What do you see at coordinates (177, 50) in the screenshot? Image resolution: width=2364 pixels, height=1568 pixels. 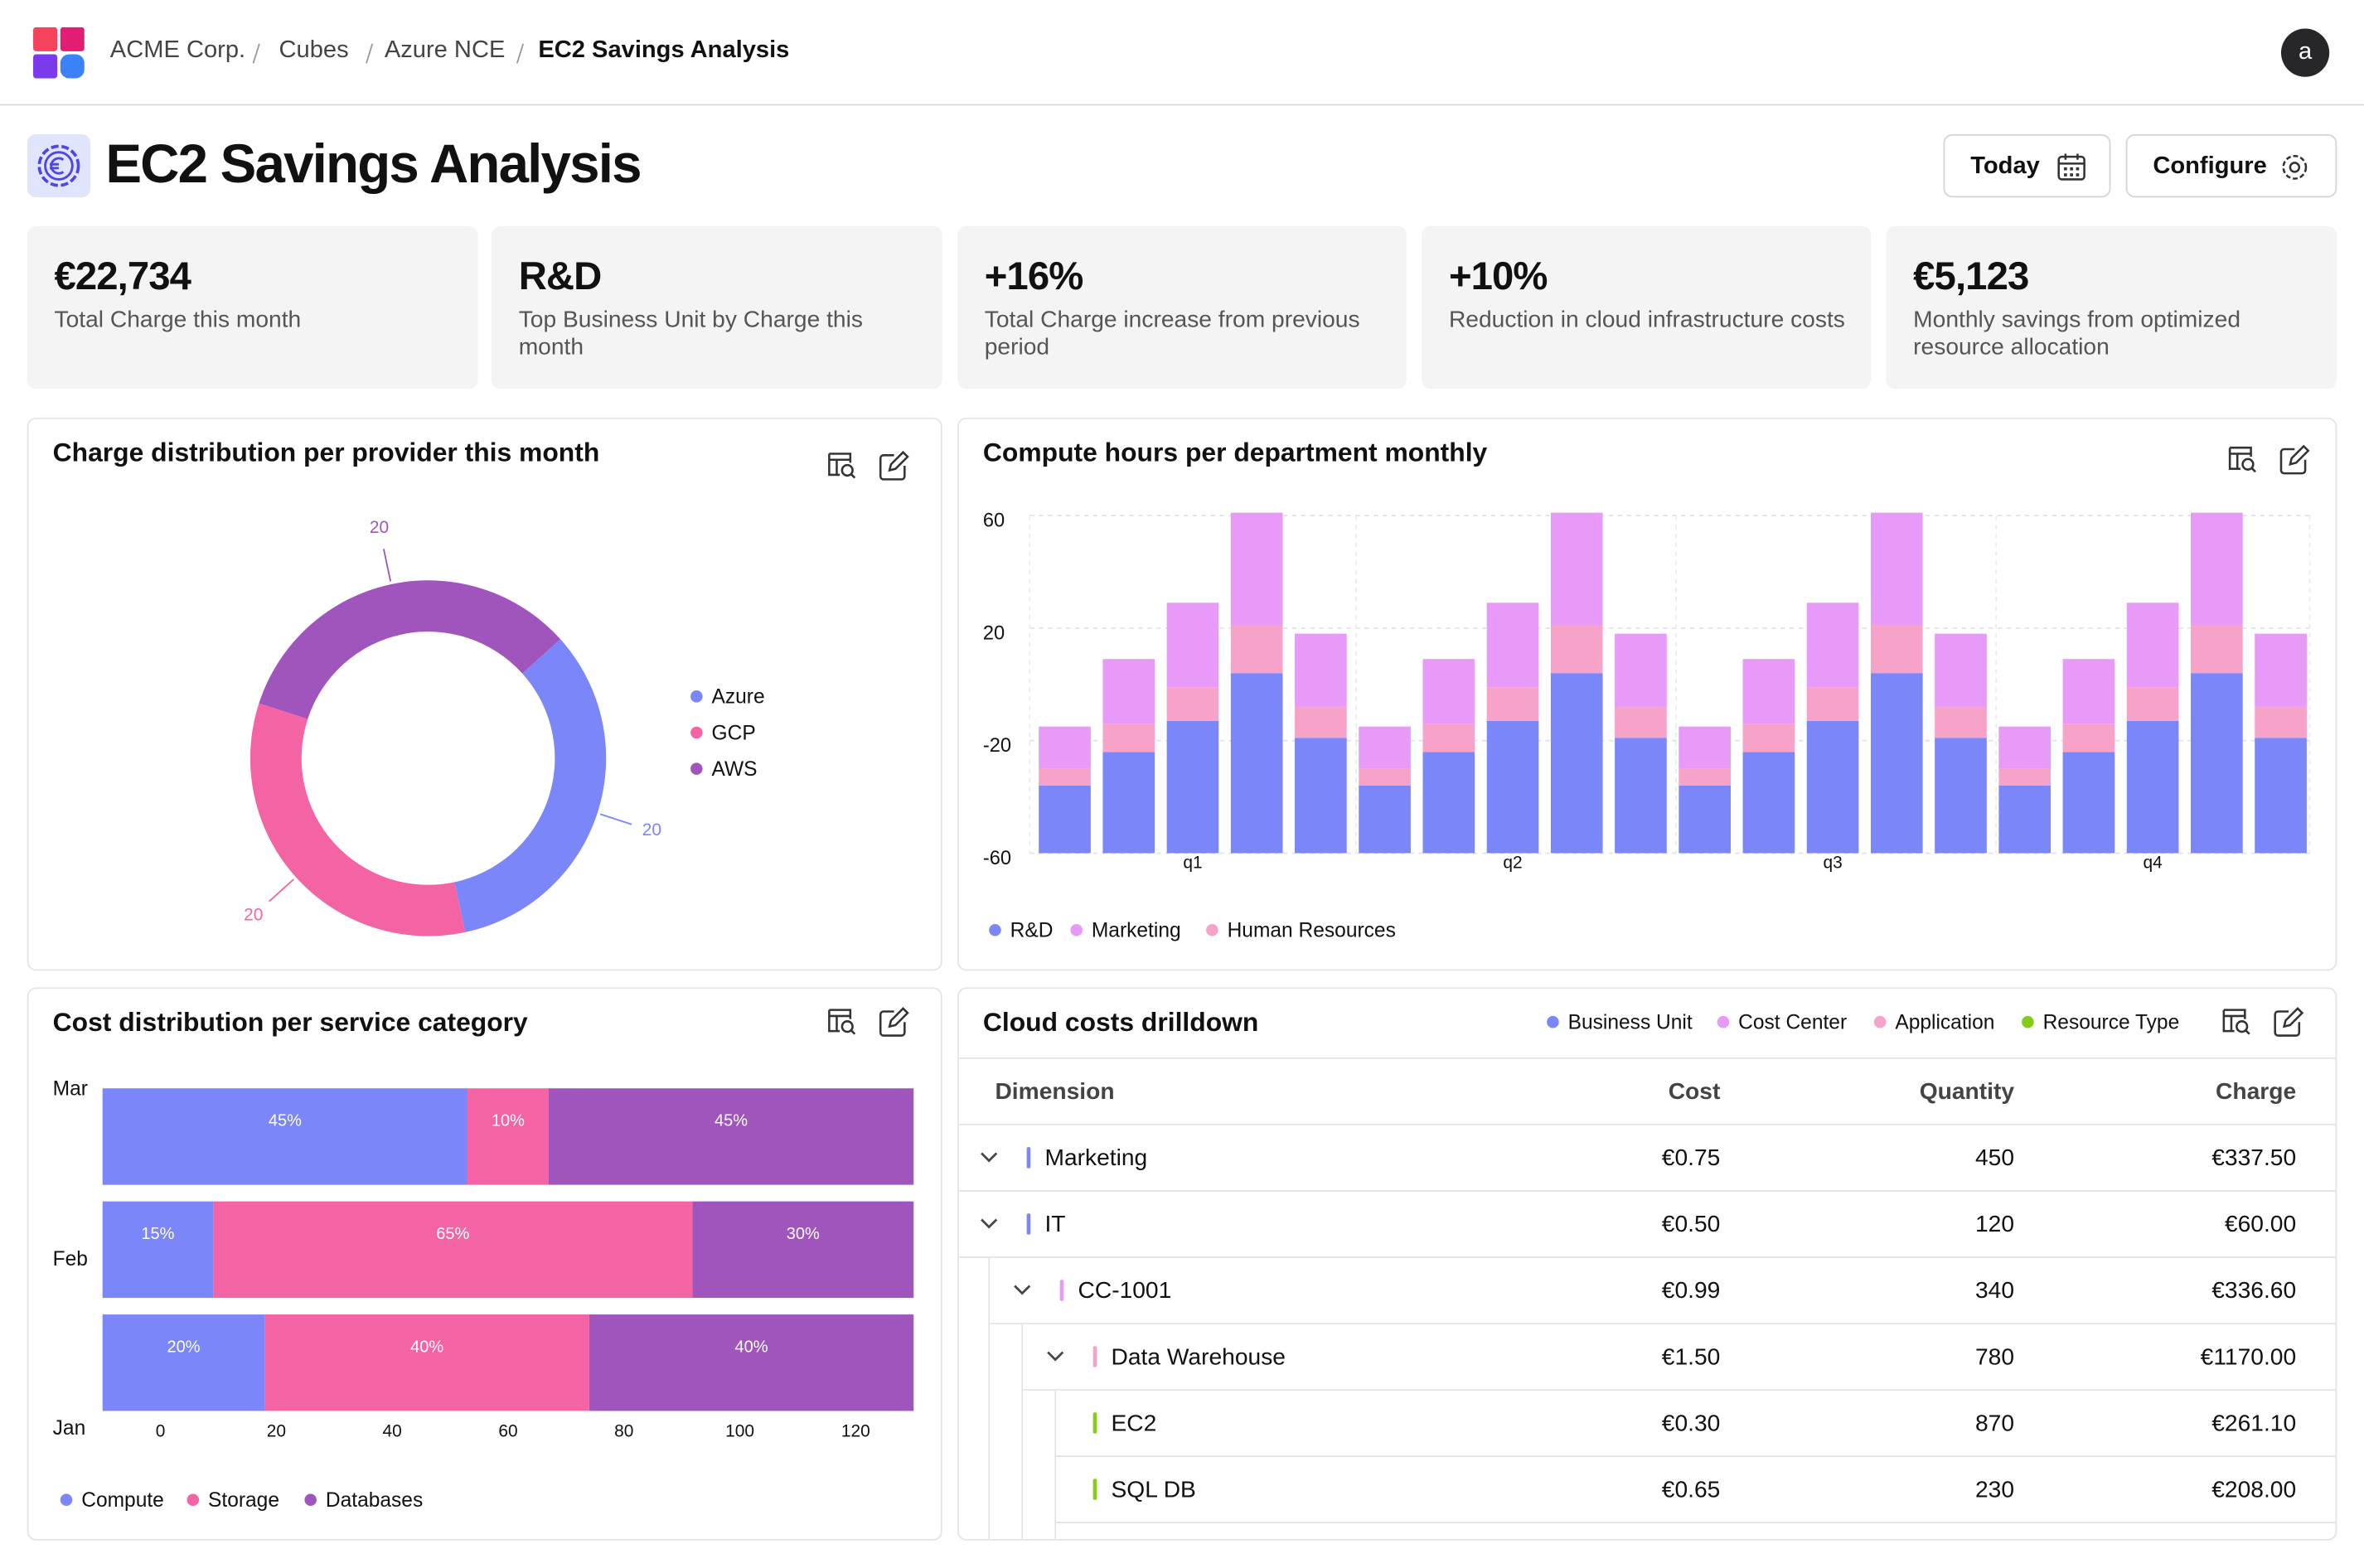 I see `breadcrumb-item: ACME Corp.` at bounding box center [177, 50].